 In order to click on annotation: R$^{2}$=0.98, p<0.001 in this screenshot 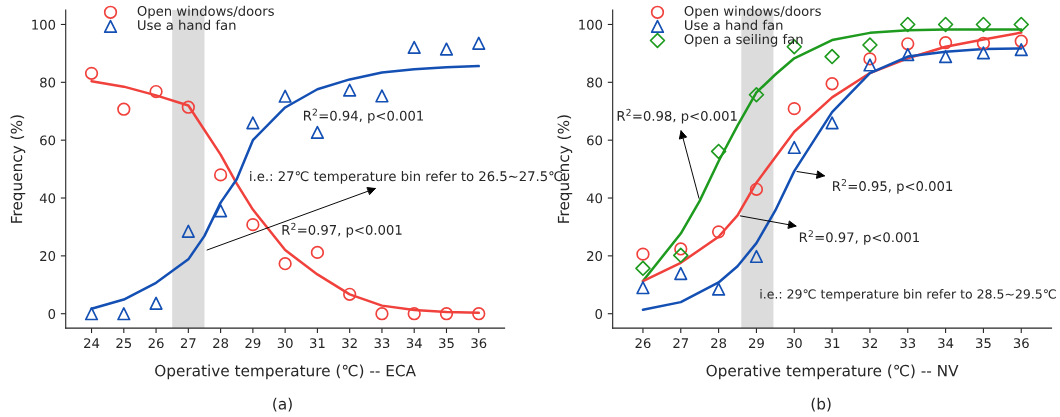, I will do `click(677, 116)`.